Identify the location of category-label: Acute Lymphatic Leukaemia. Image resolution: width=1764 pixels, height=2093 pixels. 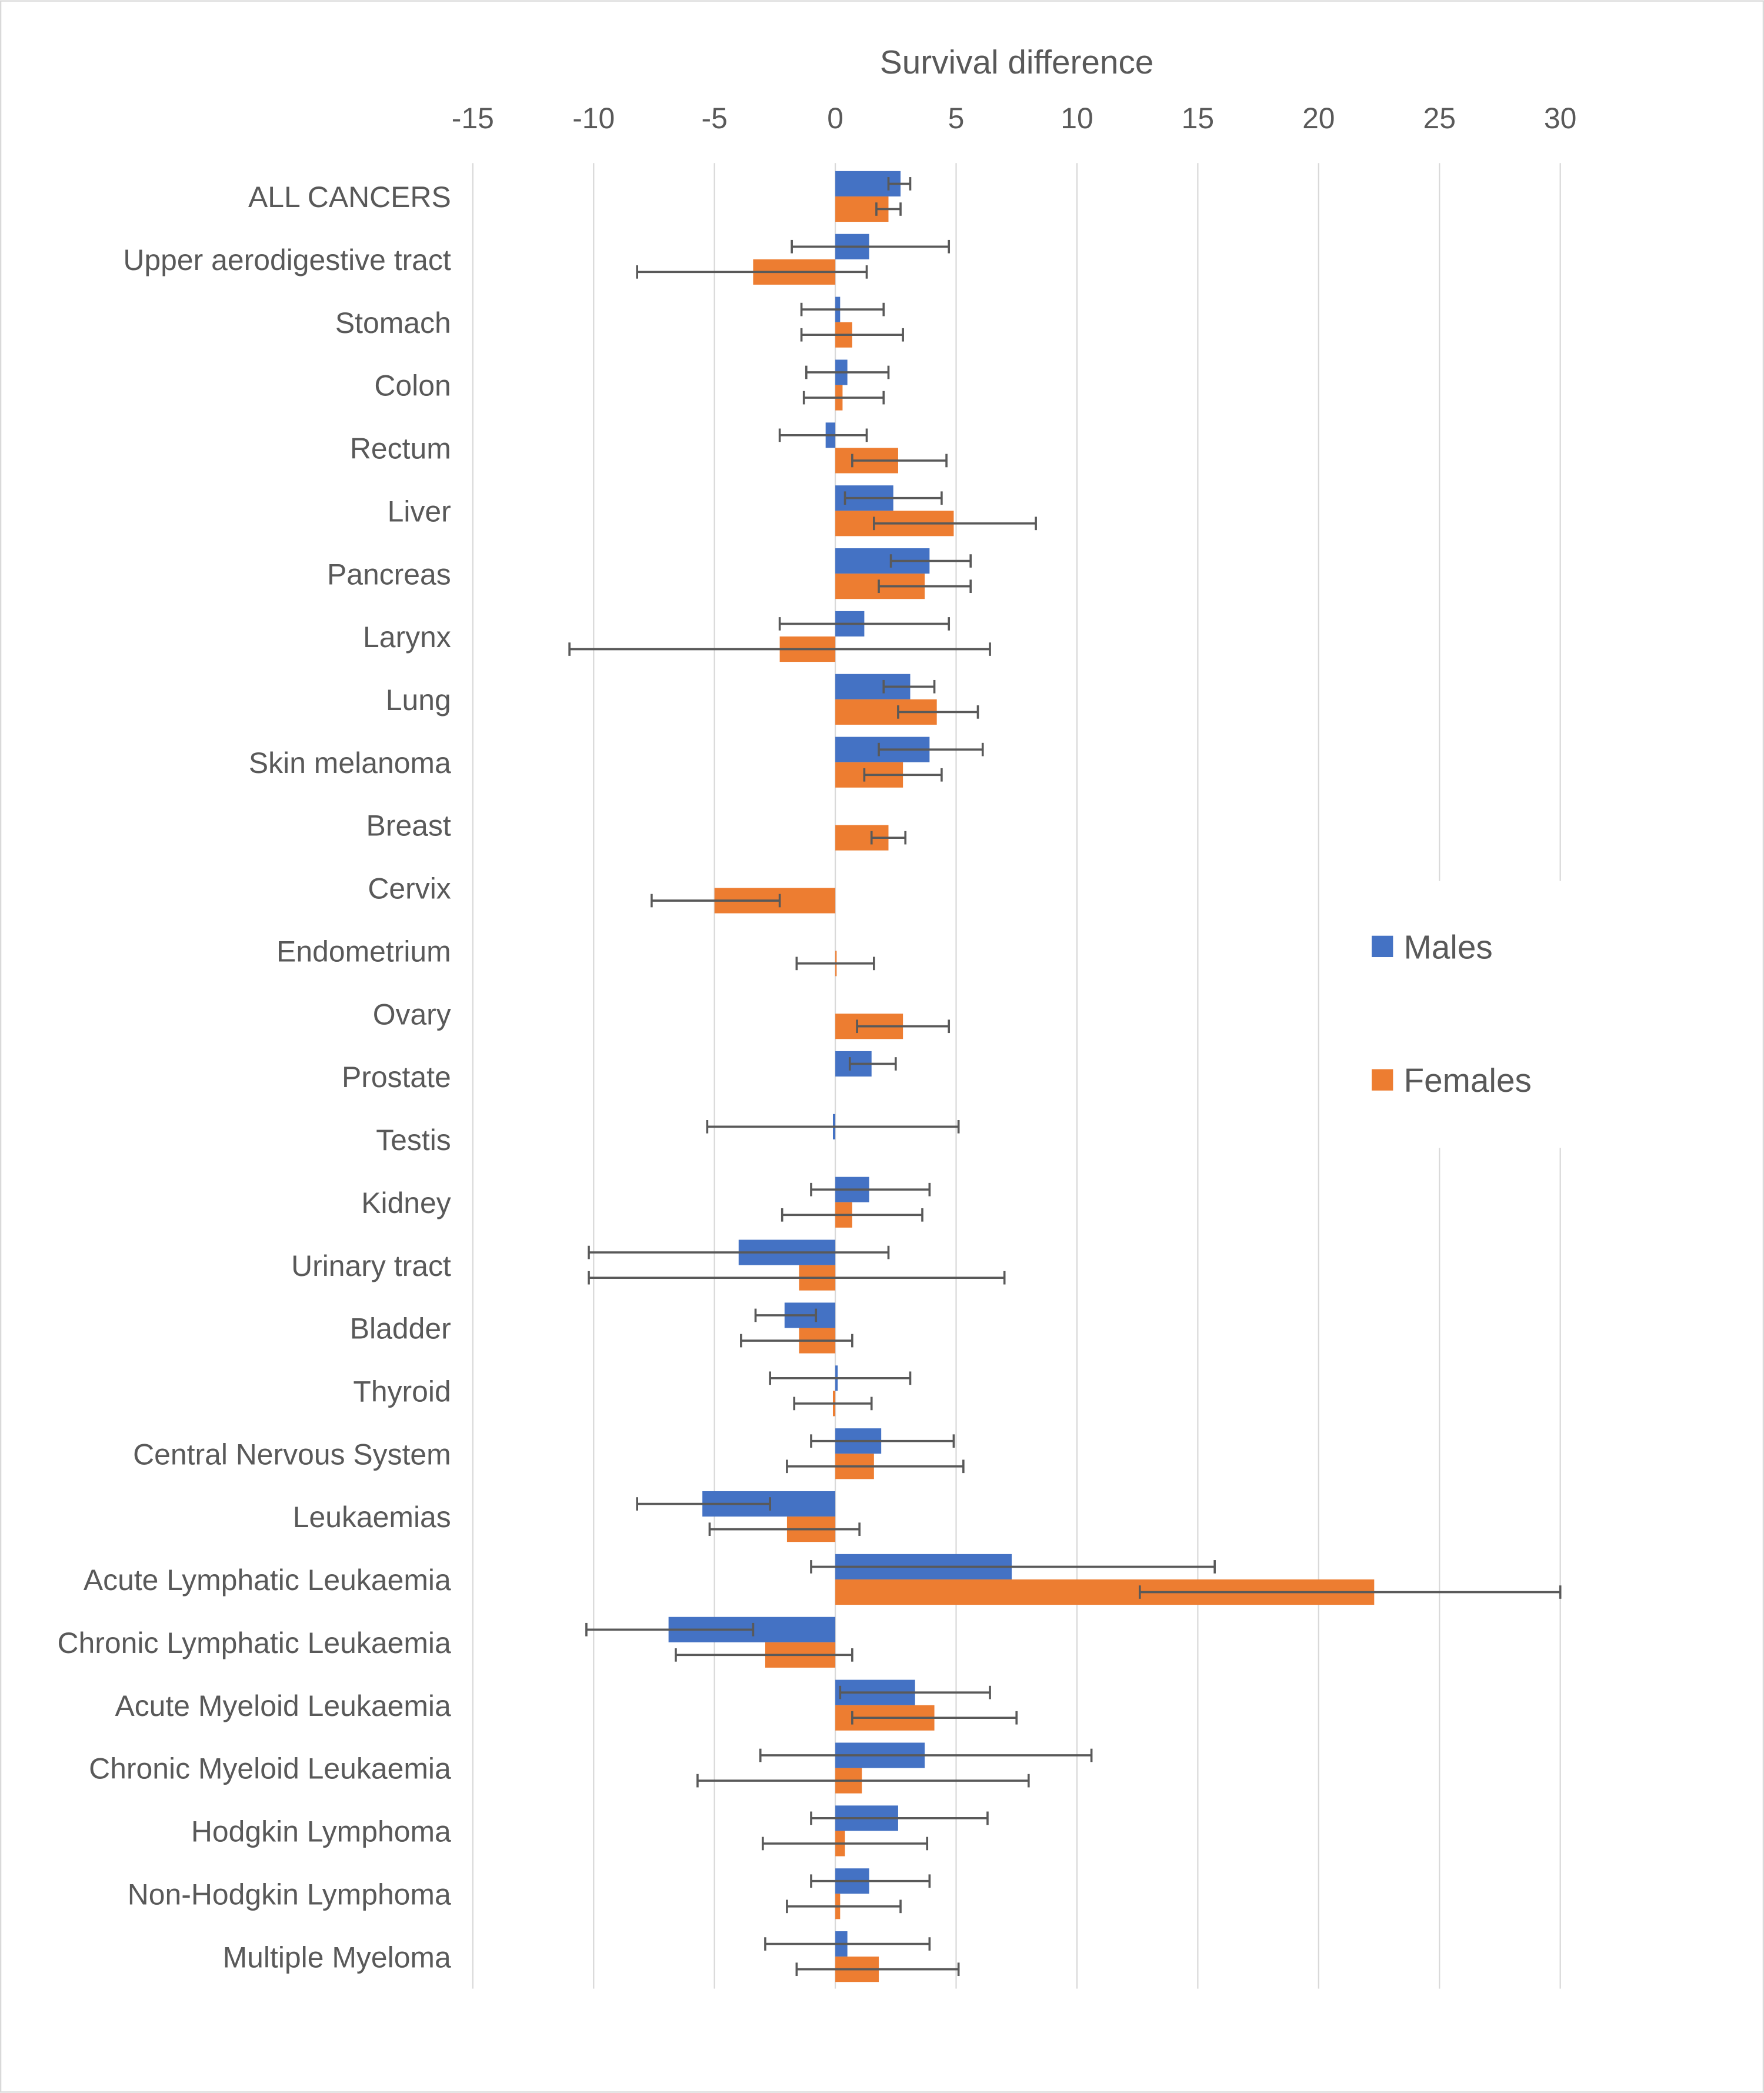
(267, 1580).